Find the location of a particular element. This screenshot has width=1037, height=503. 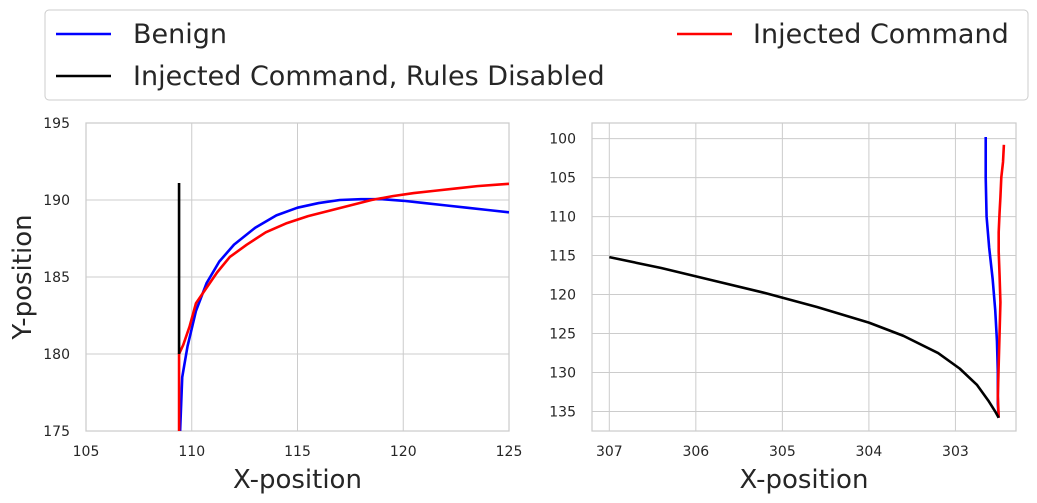

left-y-tick-label: 190 is located at coordinates (56, 201).